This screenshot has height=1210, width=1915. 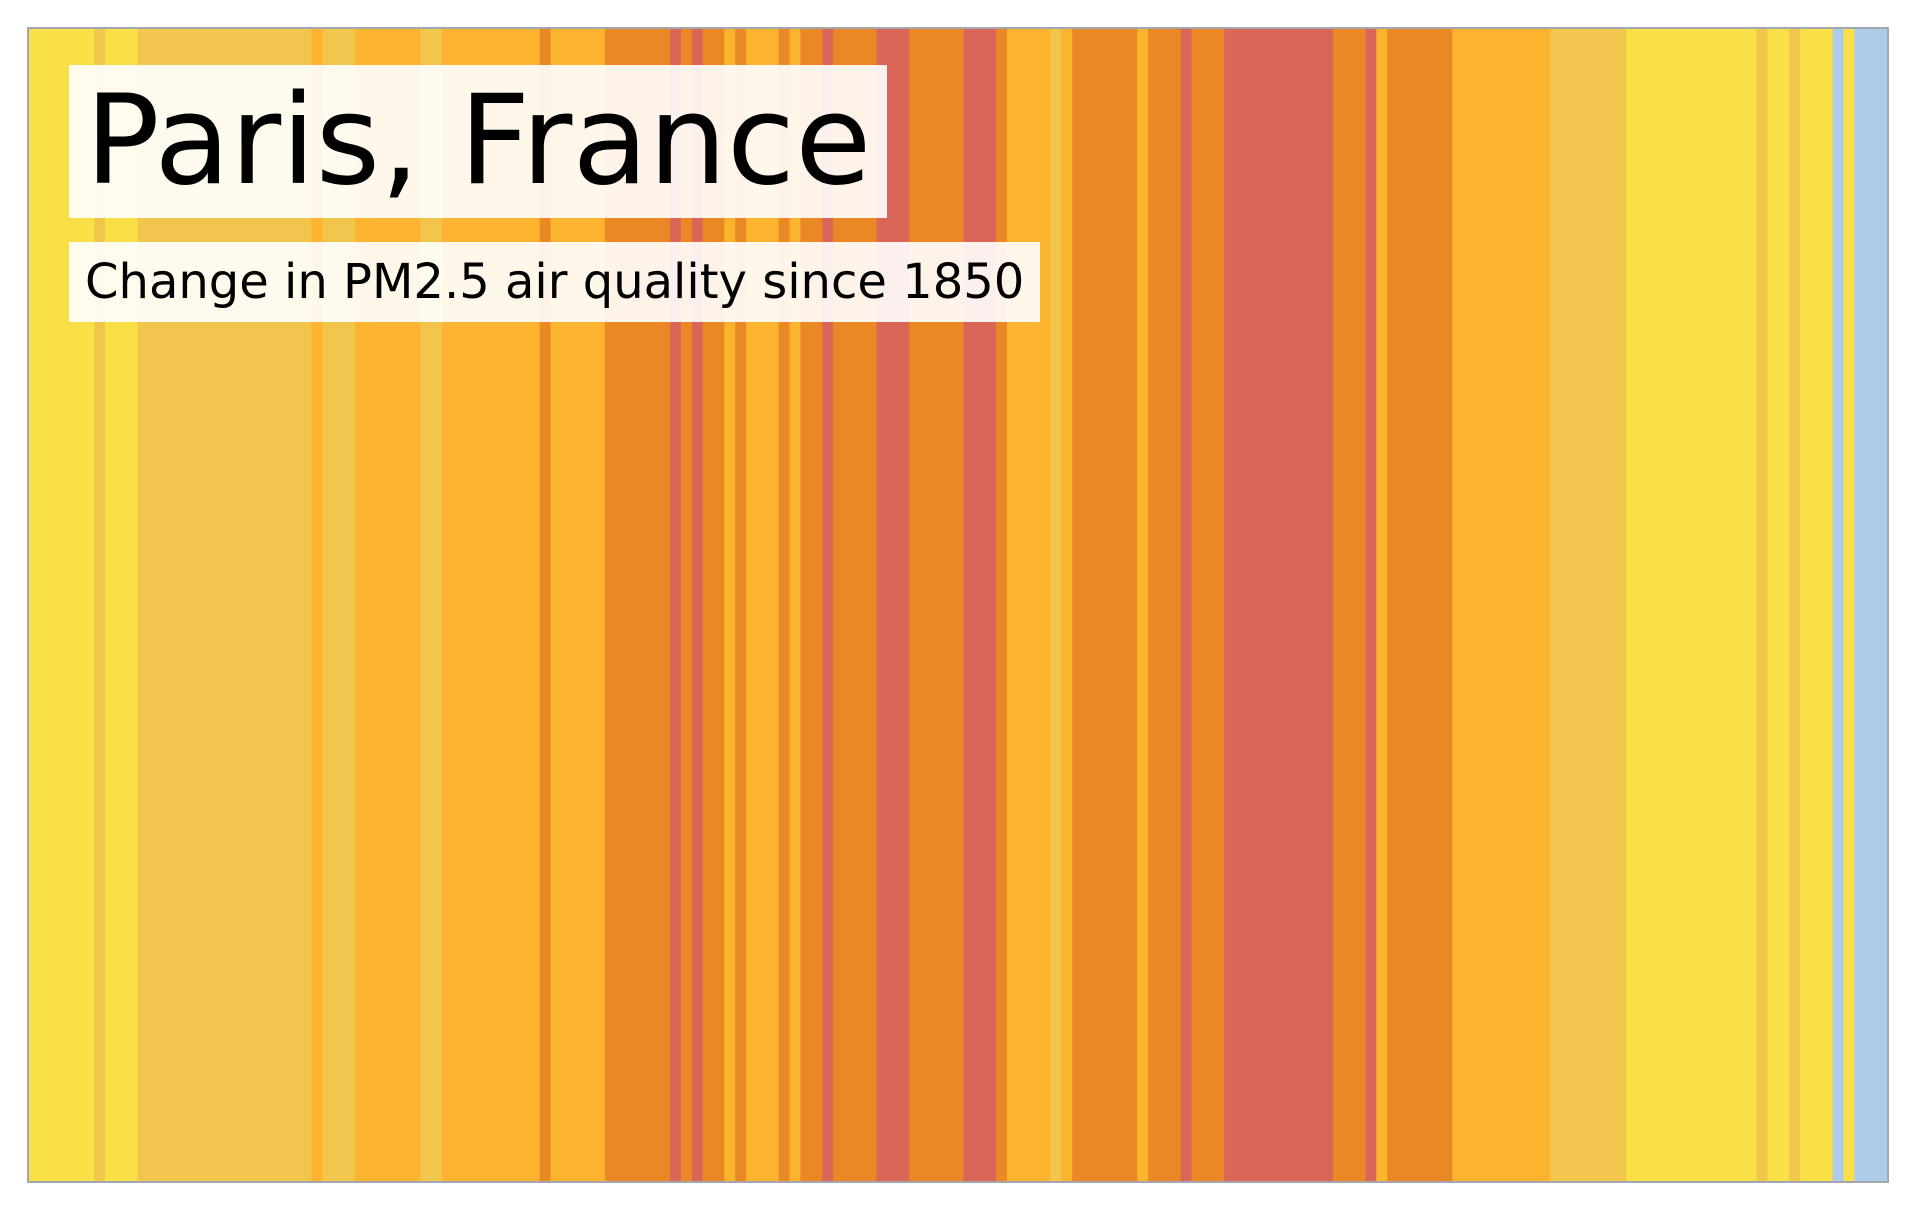 What do you see at coordinates (1208, 605) in the screenshot?
I see `stripe-1957-1960` at bounding box center [1208, 605].